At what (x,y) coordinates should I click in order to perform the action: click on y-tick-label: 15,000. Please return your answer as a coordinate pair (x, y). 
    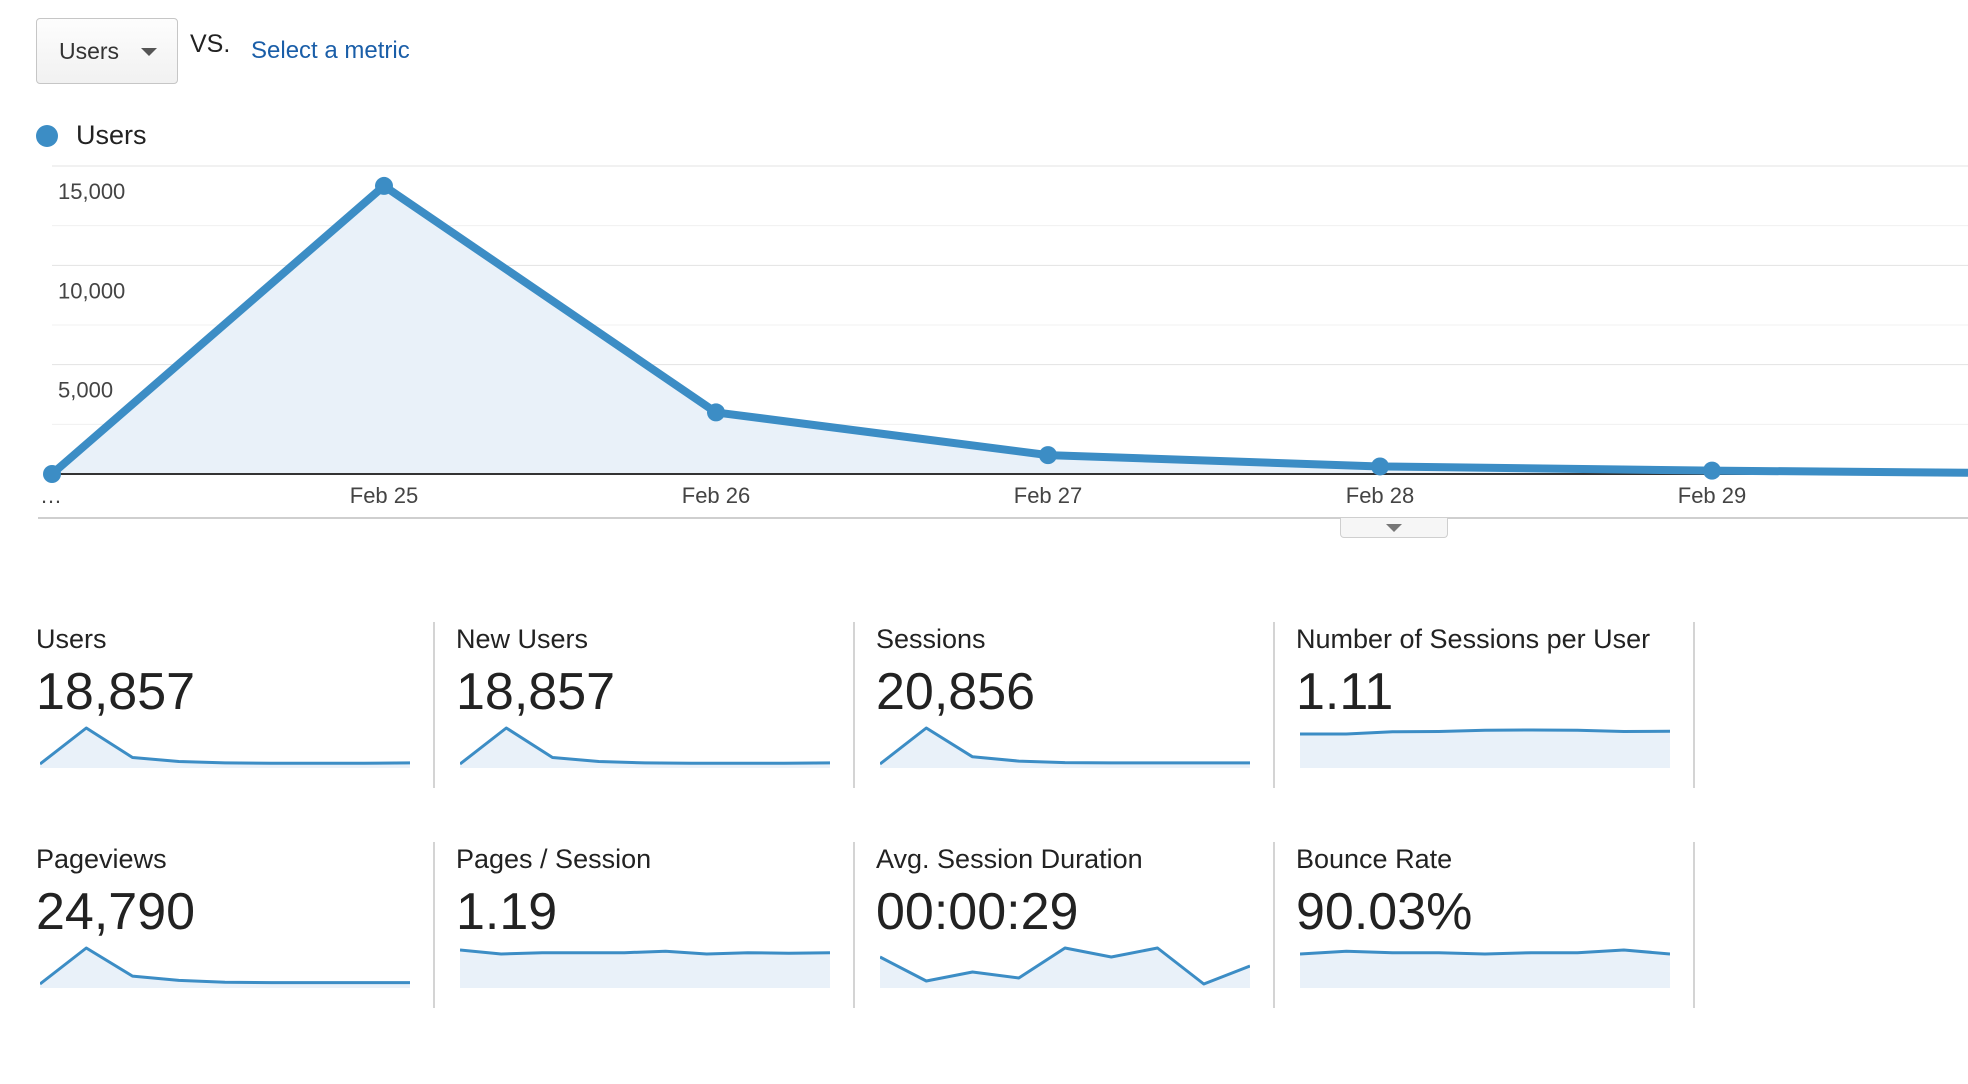
    Looking at the image, I should click on (91, 191).